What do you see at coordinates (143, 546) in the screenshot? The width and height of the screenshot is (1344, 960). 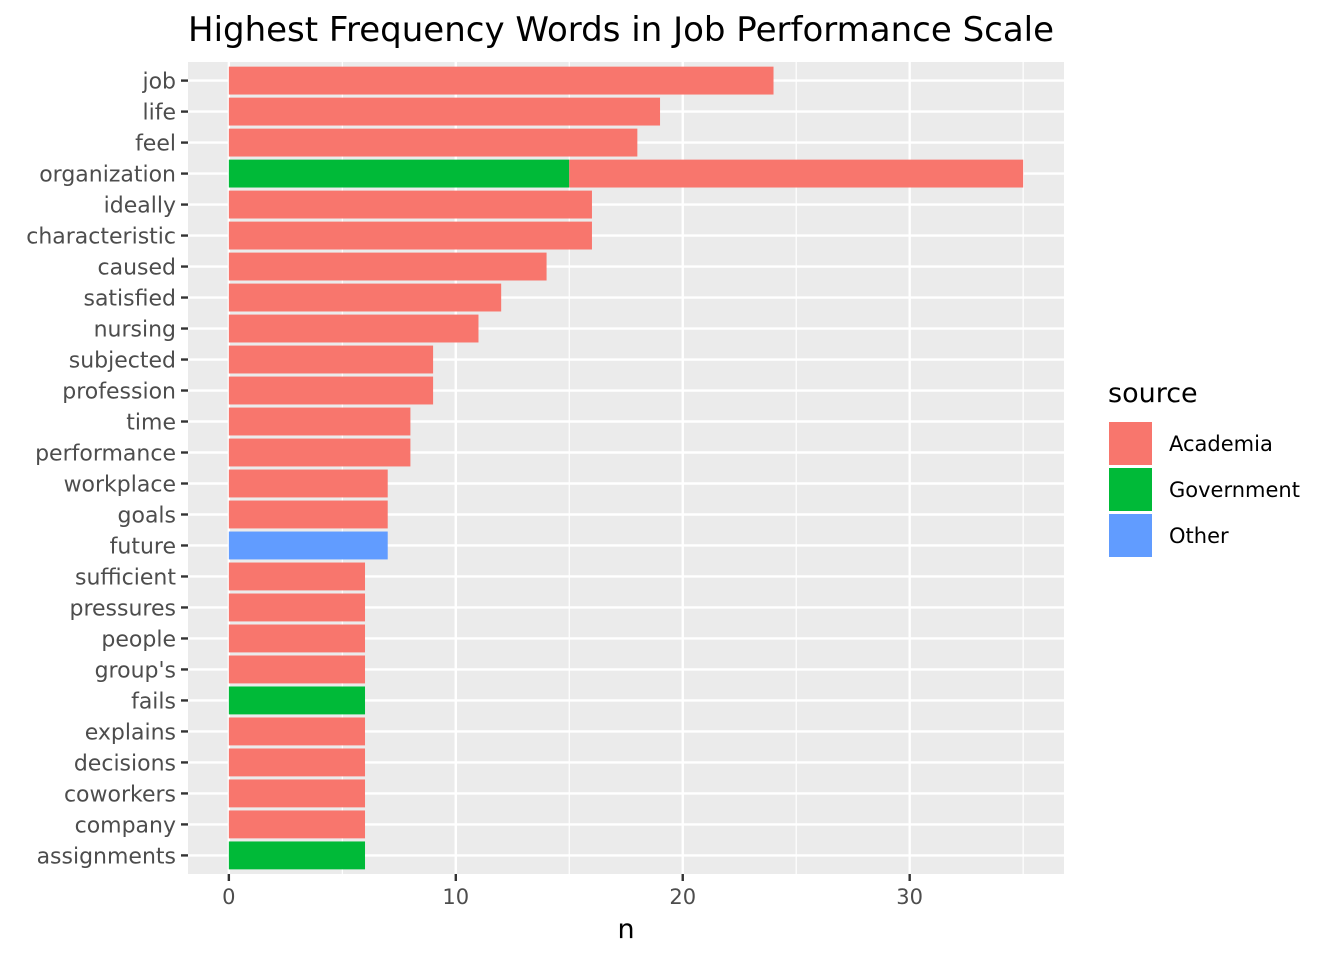 I see `y-tick-label: future` at bounding box center [143, 546].